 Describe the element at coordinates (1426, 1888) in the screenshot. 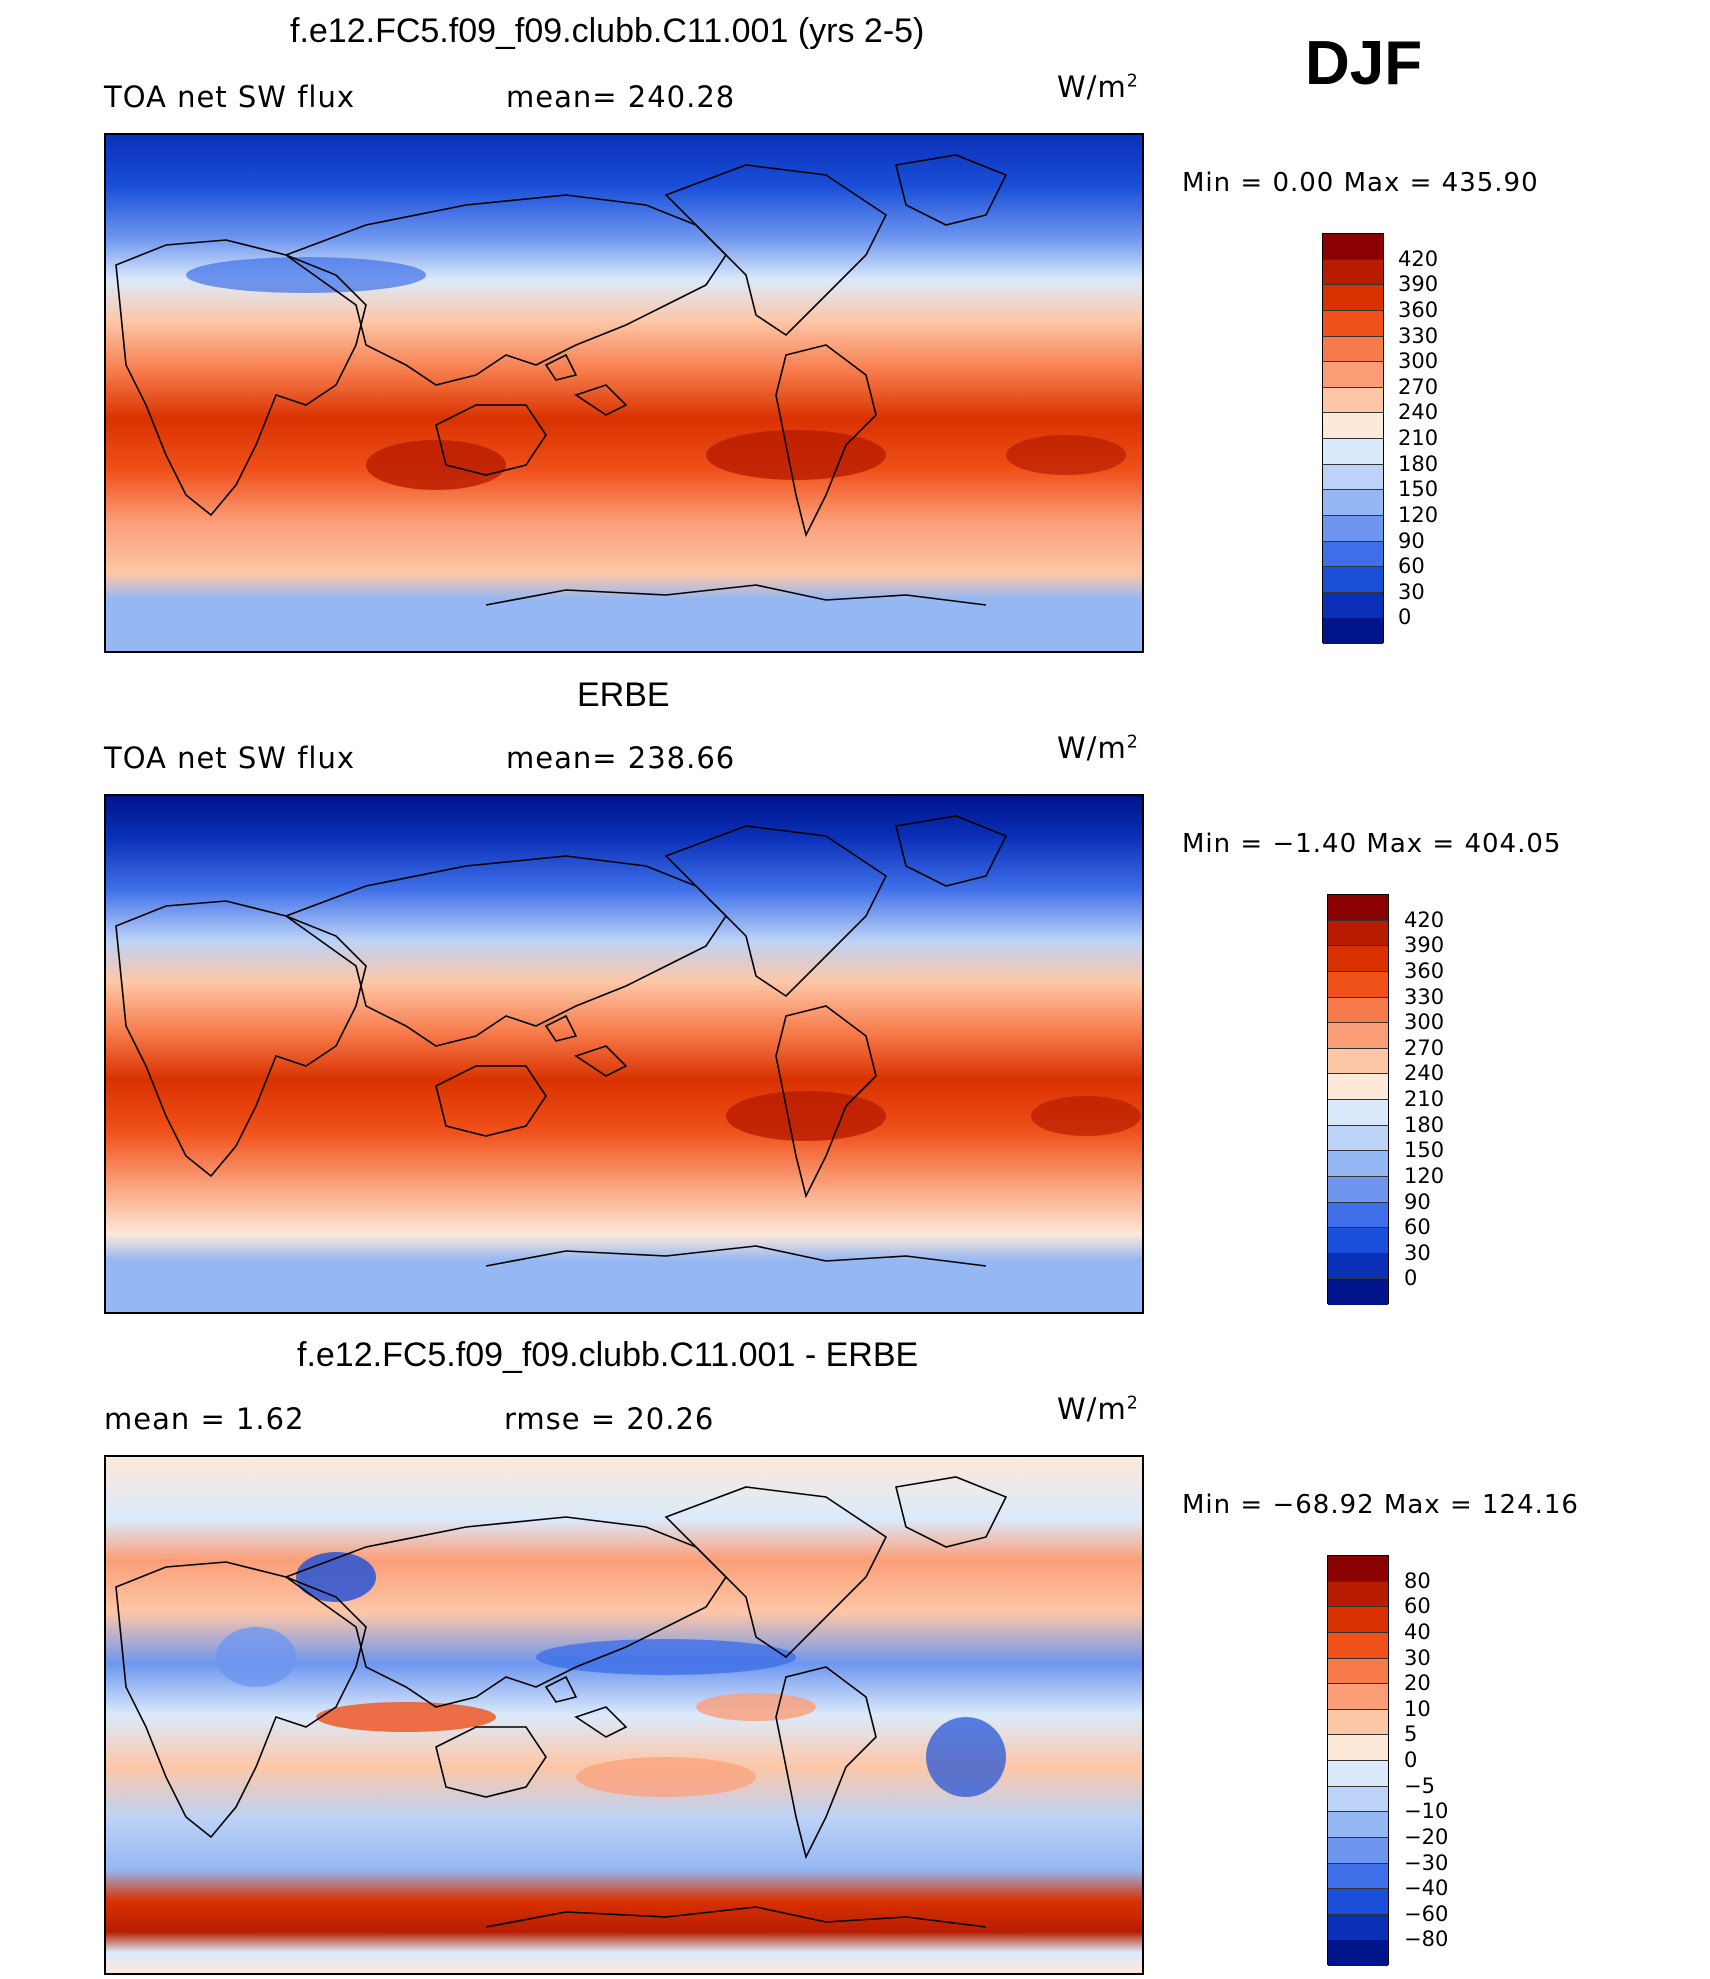

I see `colorbar-tick-label: −40` at that location.